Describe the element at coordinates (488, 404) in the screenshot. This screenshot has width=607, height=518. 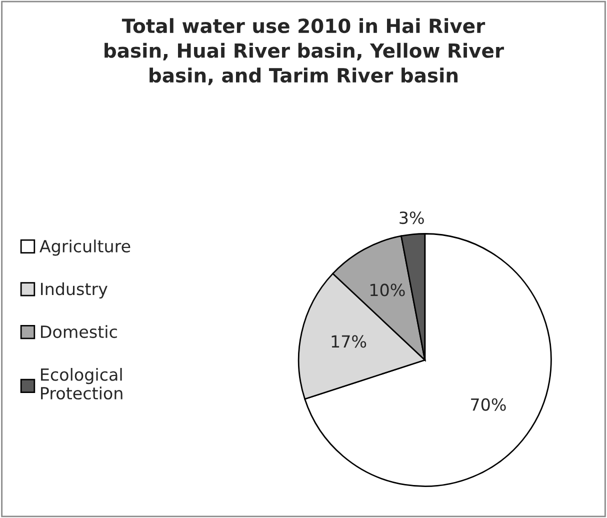
I see `data-label: 70%` at that location.